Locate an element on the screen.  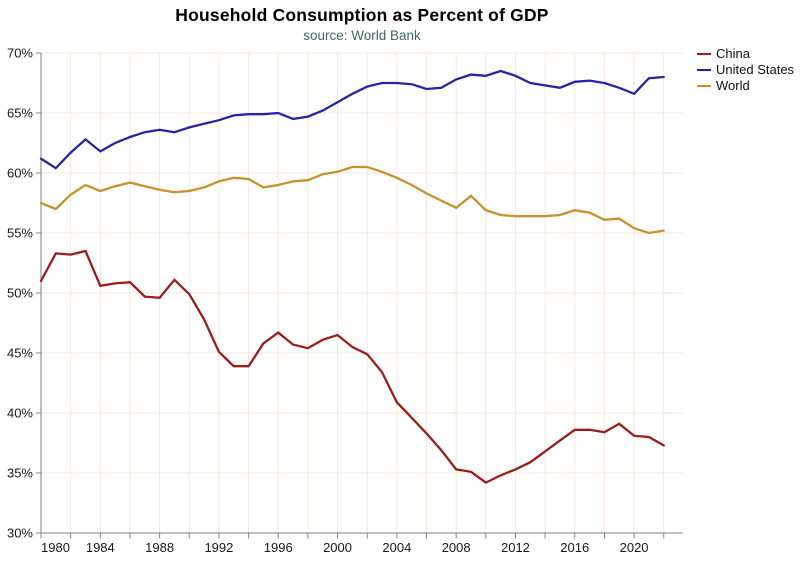
x-tick-label: 2020 is located at coordinates (634, 547).